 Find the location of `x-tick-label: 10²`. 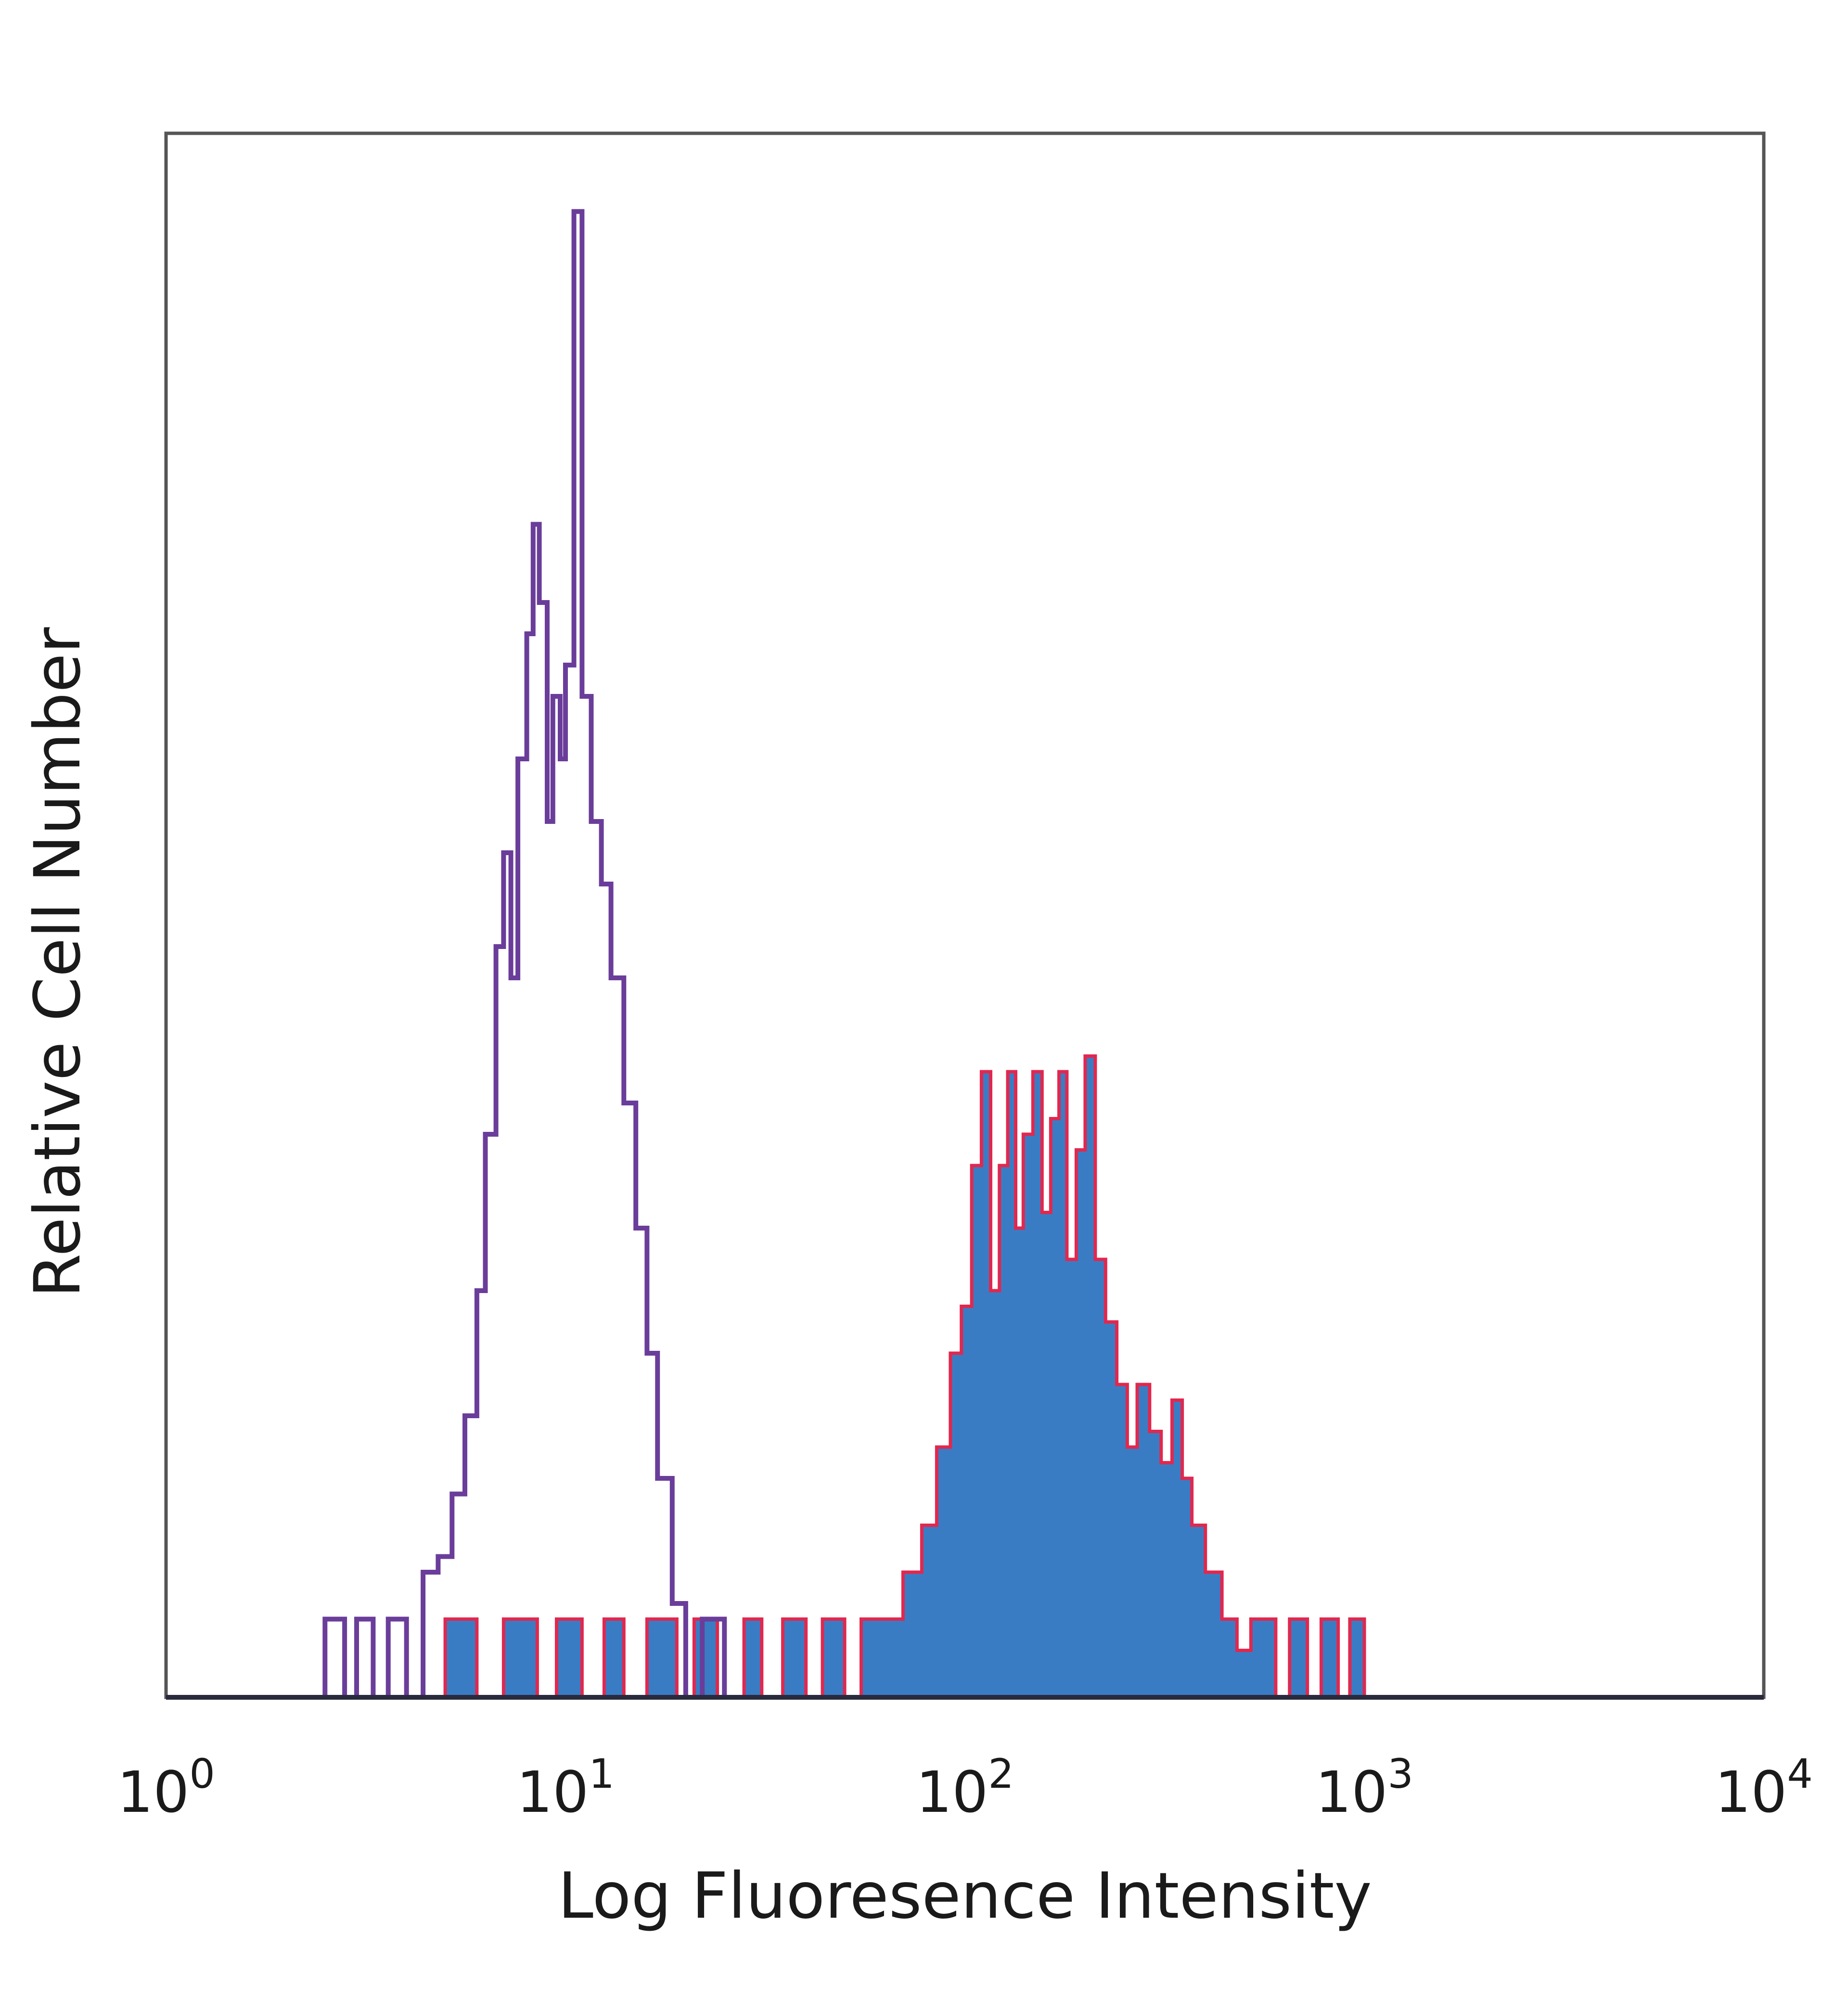

x-tick-label: 10² is located at coordinates (965, 1787).